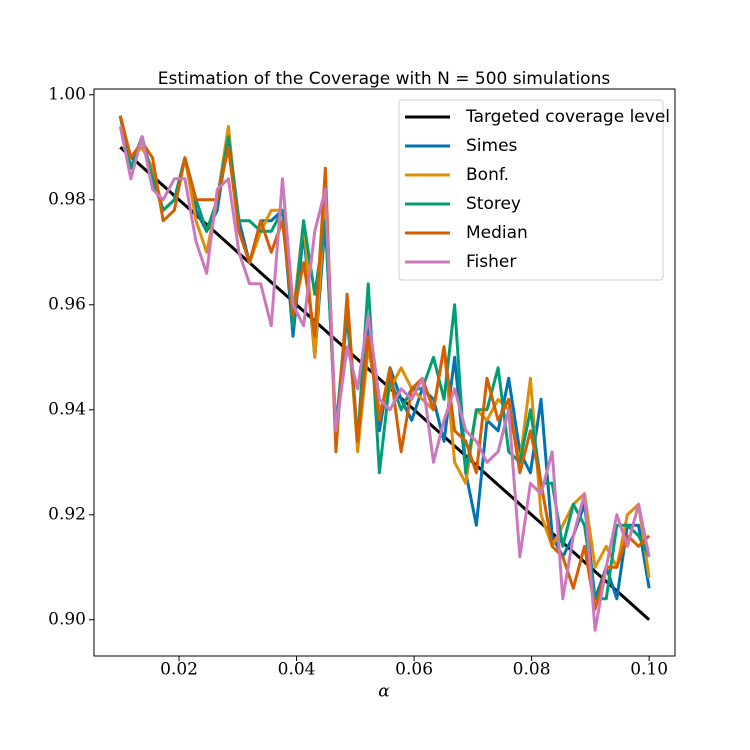  What do you see at coordinates (384, 692) in the screenshot?
I see `x-axis-label: α` at bounding box center [384, 692].